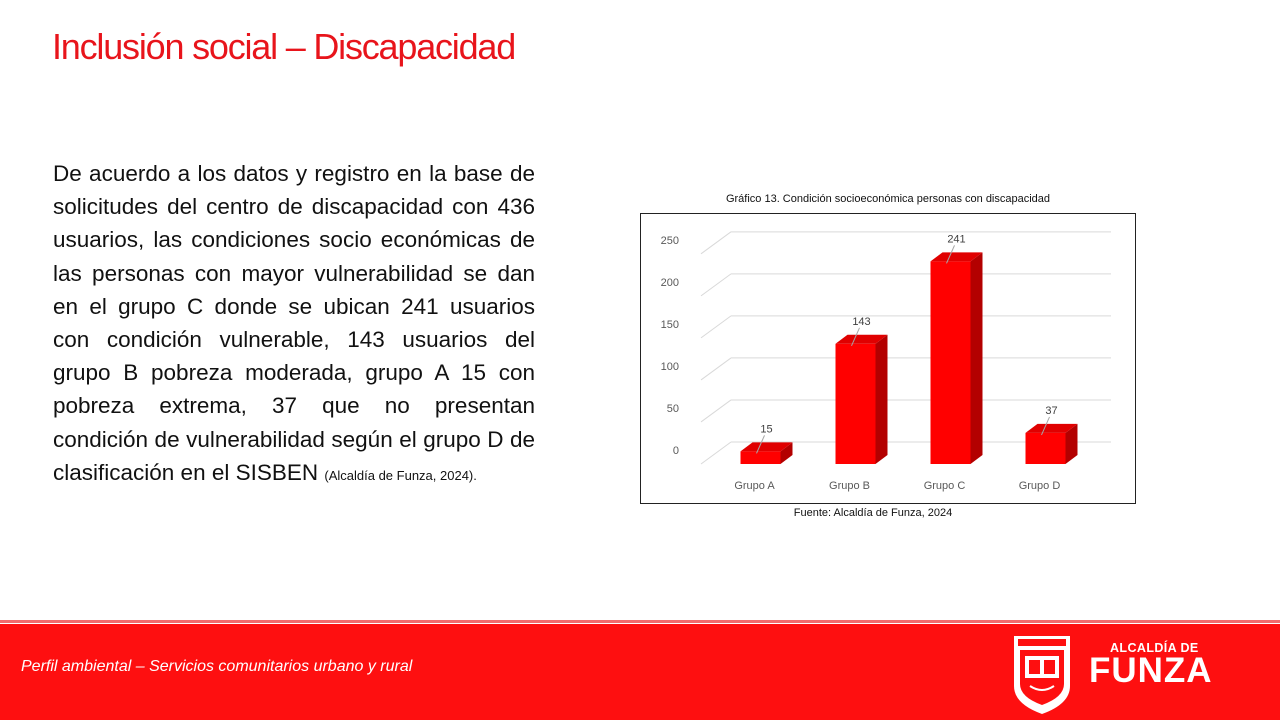 Image resolution: width=1280 pixels, height=720 pixels. What do you see at coordinates (1154, 648) in the screenshot?
I see `brand-small-text: ALCALDÍA DE` at bounding box center [1154, 648].